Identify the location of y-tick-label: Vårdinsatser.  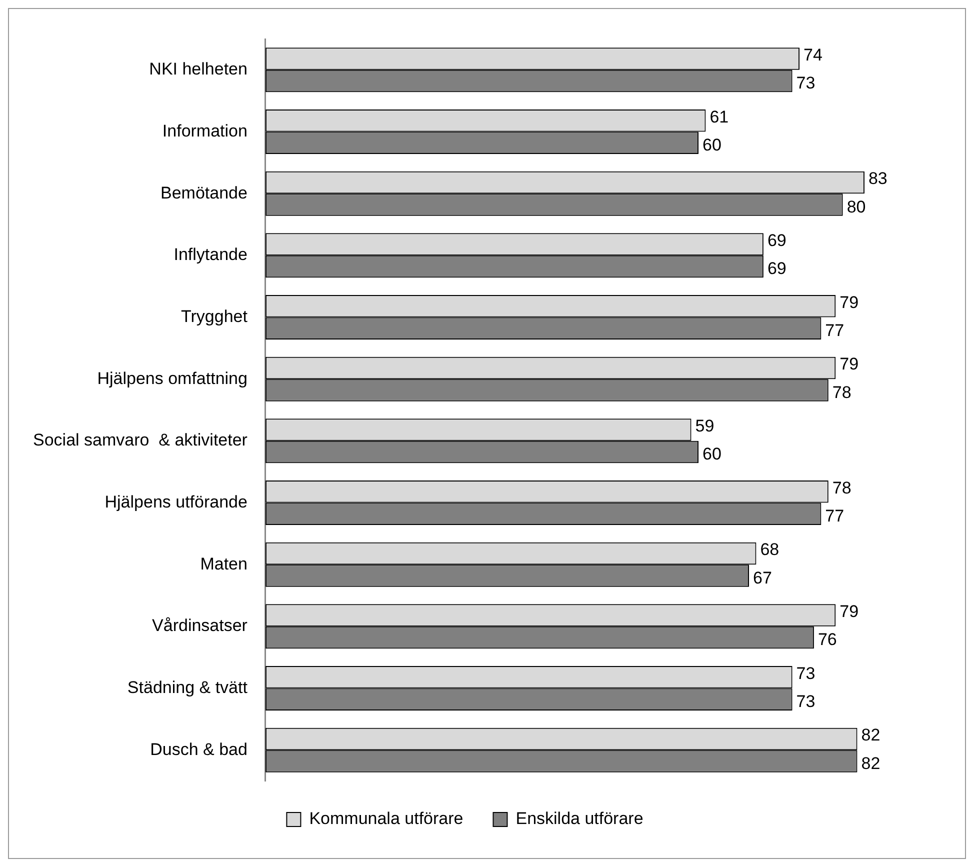
(200, 626).